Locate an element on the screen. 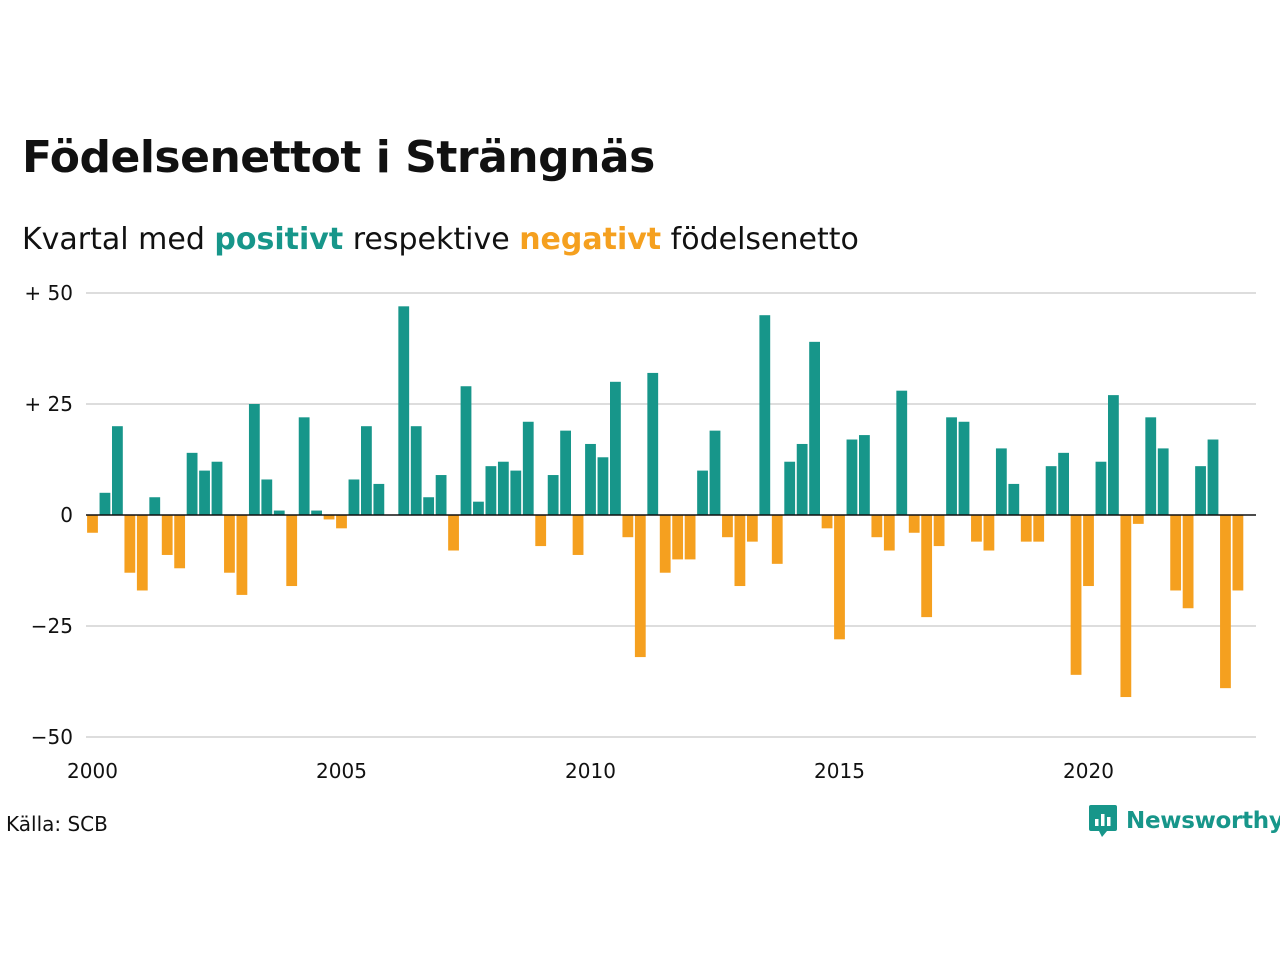 Image resolution: width=1280 pixels, height=960 pixels. y-tick-label: + 25 is located at coordinates (48, 404).